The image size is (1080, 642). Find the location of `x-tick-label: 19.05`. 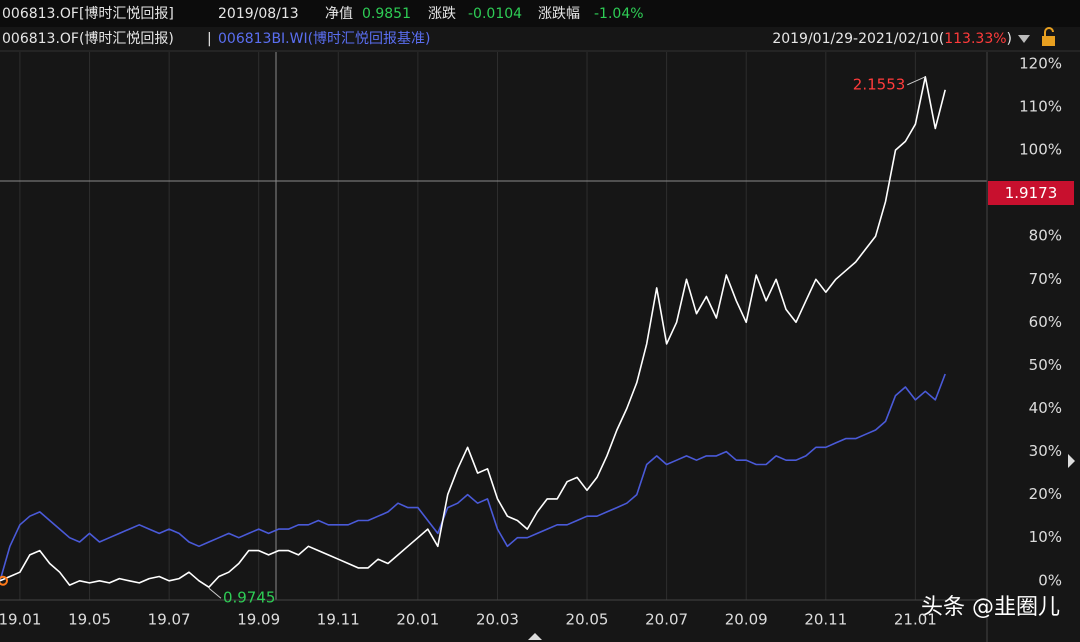

x-tick-label: 19.05 is located at coordinates (89, 620).